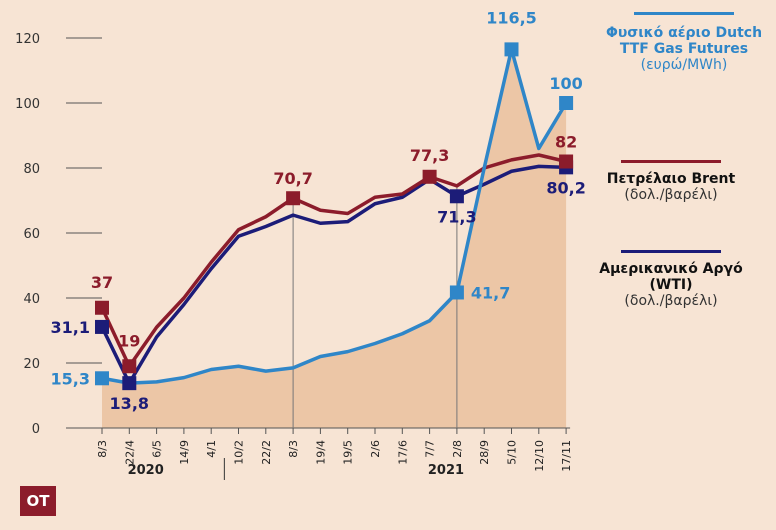 Image resolution: width=776 pixels, height=530 pixels. I want to click on legend-brent-swatch, so click(671, 161).